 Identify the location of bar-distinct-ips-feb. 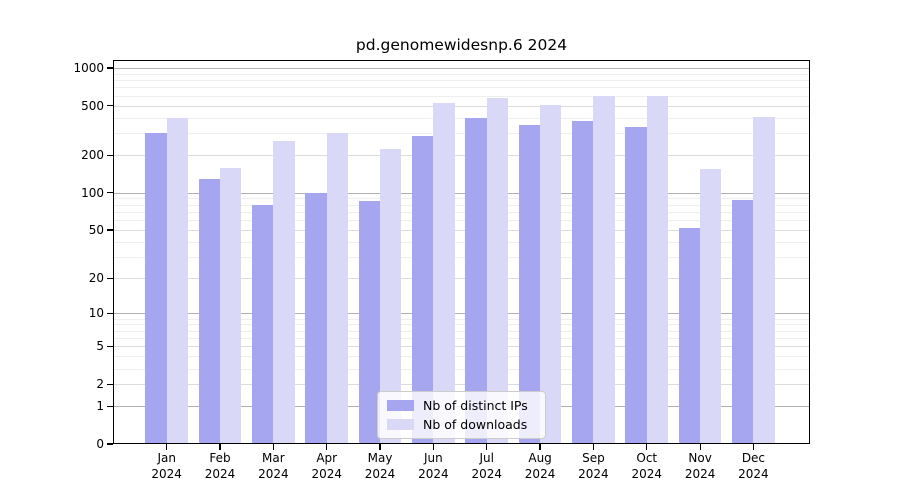
(209, 311).